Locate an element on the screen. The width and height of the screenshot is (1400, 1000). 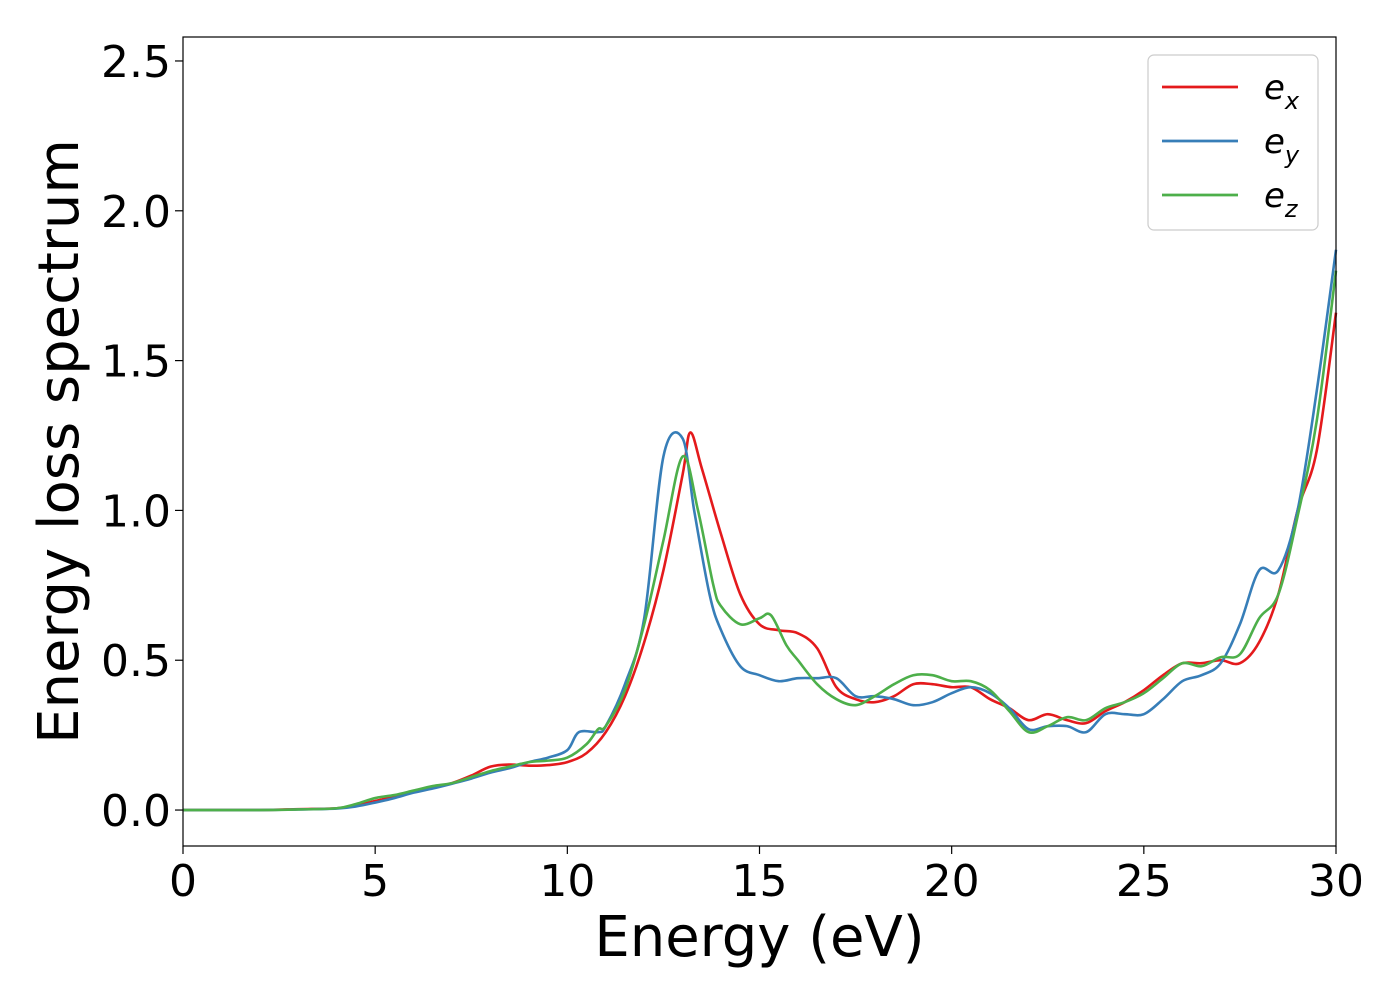
y-axis: 0.0 0.5 1.0 1.5 2.0 2.5 is located at coordinates (142, 437).